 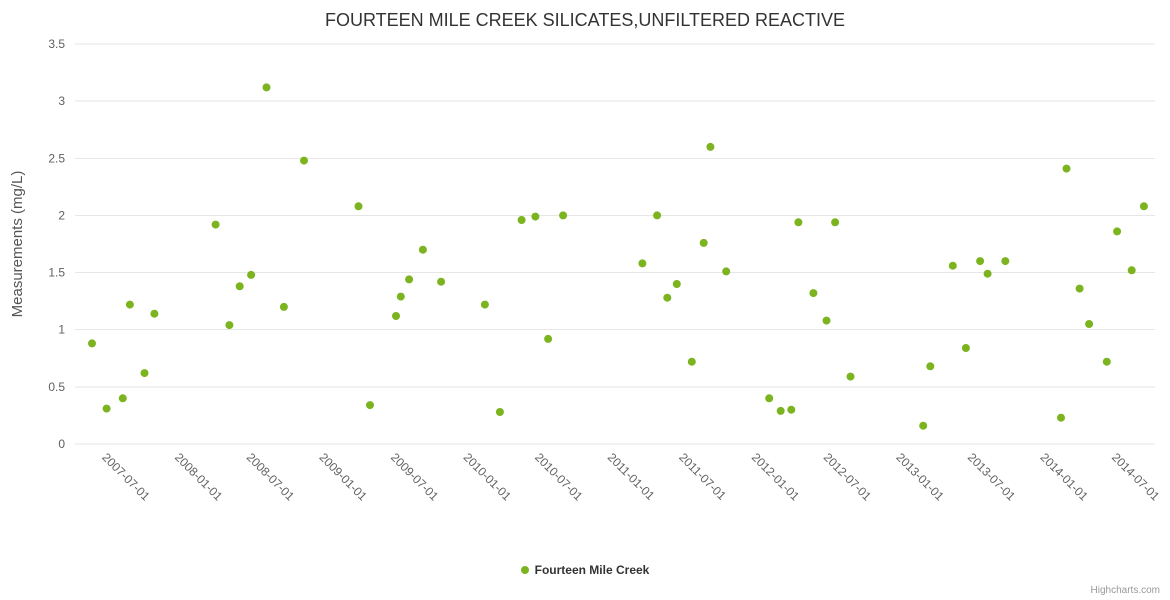 What do you see at coordinates (992, 477) in the screenshot?
I see `x-tick-label: 2013-07-01` at bounding box center [992, 477].